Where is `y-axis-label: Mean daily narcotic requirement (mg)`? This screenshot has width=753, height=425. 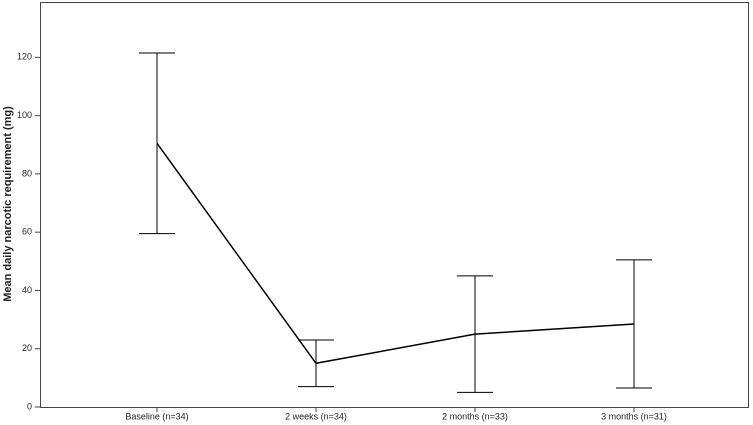
y-axis-label: Mean daily narcotic requirement (mg) is located at coordinates (8, 204).